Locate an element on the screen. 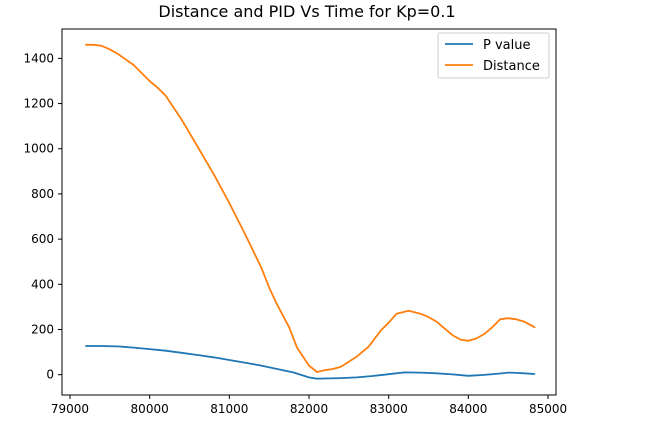 The image size is (646, 430). y-tick-label: 1000 is located at coordinates (38, 149).